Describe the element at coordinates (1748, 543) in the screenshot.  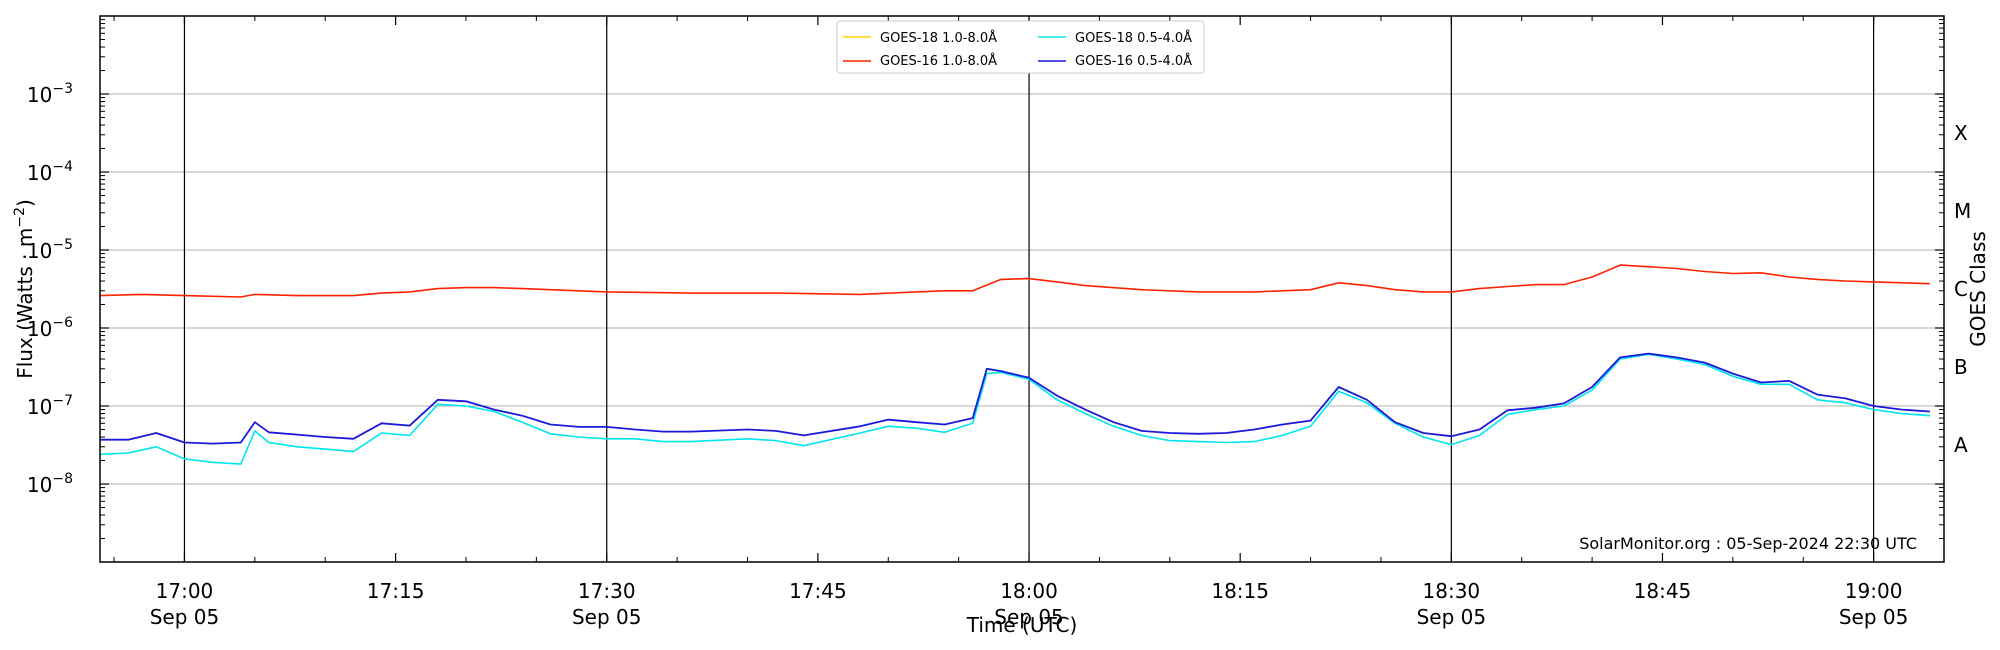
I see `credit-text: SolarMonitor.org : 05-Sep-2024 22:30 UTC` at that location.